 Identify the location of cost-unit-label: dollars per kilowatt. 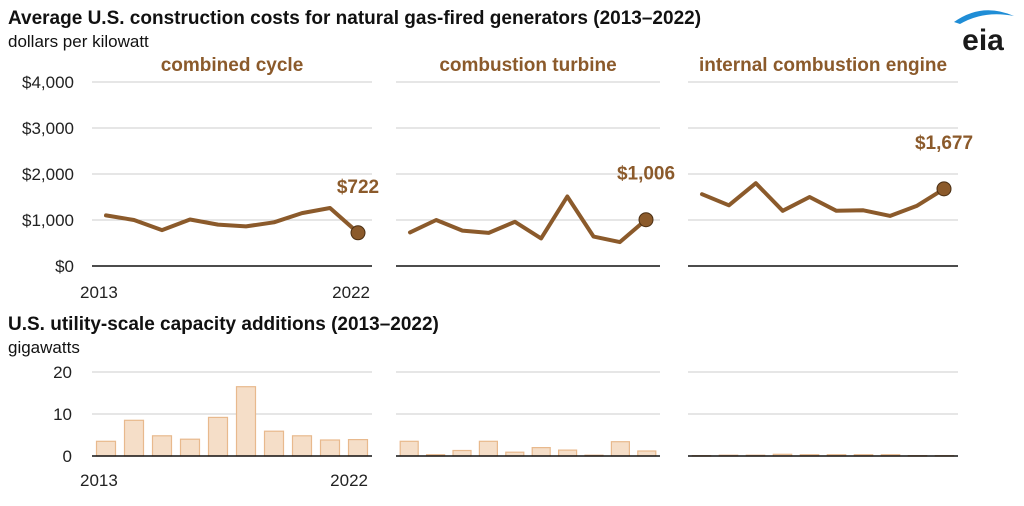
(78, 41).